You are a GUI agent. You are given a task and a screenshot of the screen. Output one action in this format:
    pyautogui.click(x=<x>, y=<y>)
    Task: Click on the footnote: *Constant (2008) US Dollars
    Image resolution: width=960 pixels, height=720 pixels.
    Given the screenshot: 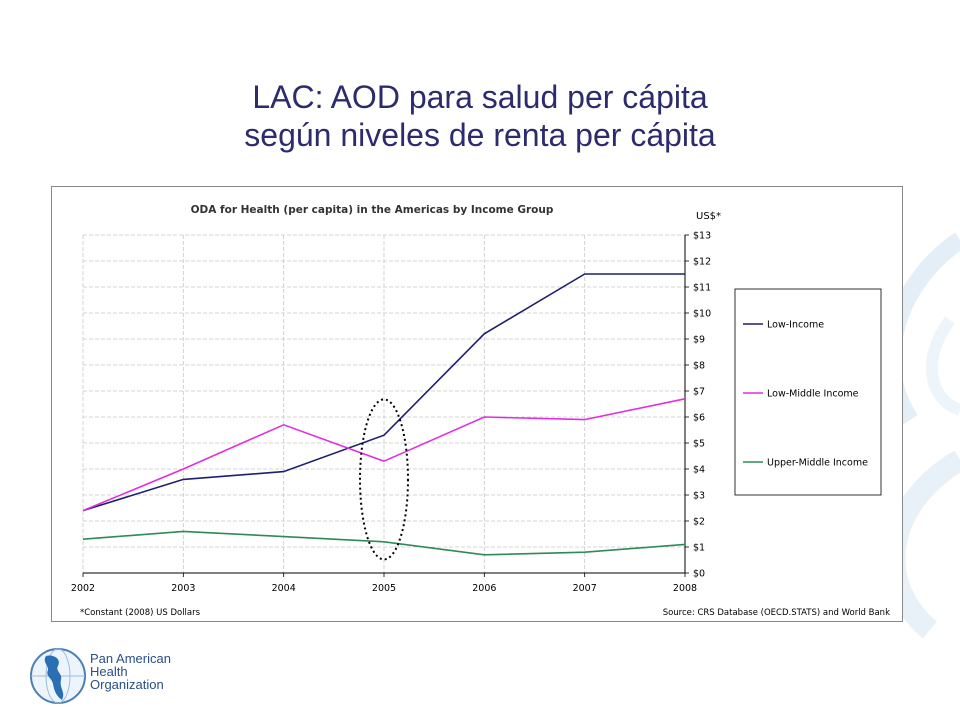 What is the action you would take?
    pyautogui.click(x=140, y=613)
    